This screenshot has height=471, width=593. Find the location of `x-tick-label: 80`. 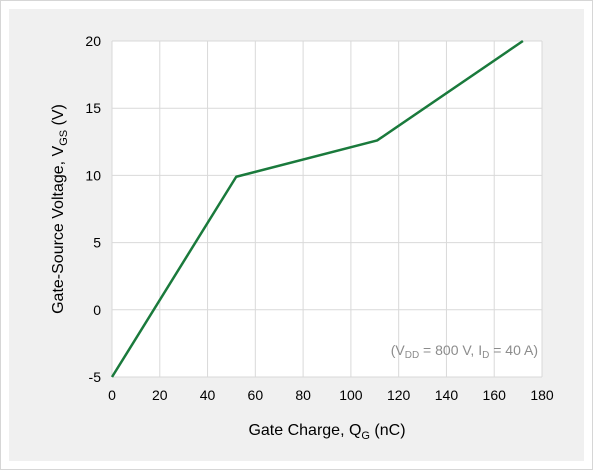

x-tick-label: 80 is located at coordinates (303, 395).